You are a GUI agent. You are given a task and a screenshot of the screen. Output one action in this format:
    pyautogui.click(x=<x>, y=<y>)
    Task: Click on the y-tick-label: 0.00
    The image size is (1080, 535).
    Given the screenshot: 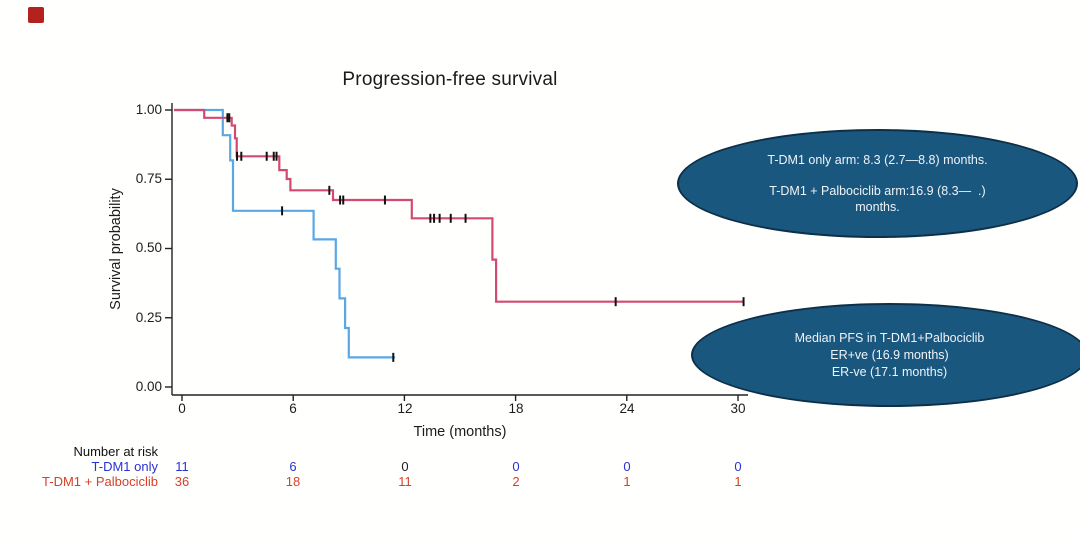 What is the action you would take?
    pyautogui.click(x=148, y=386)
    